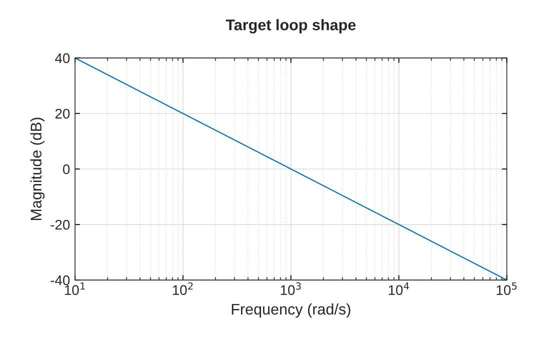 This screenshot has width=560, height=337. Describe the element at coordinates (182, 289) in the screenshot. I see `x-tick-label: 10$^{2}$` at that location.